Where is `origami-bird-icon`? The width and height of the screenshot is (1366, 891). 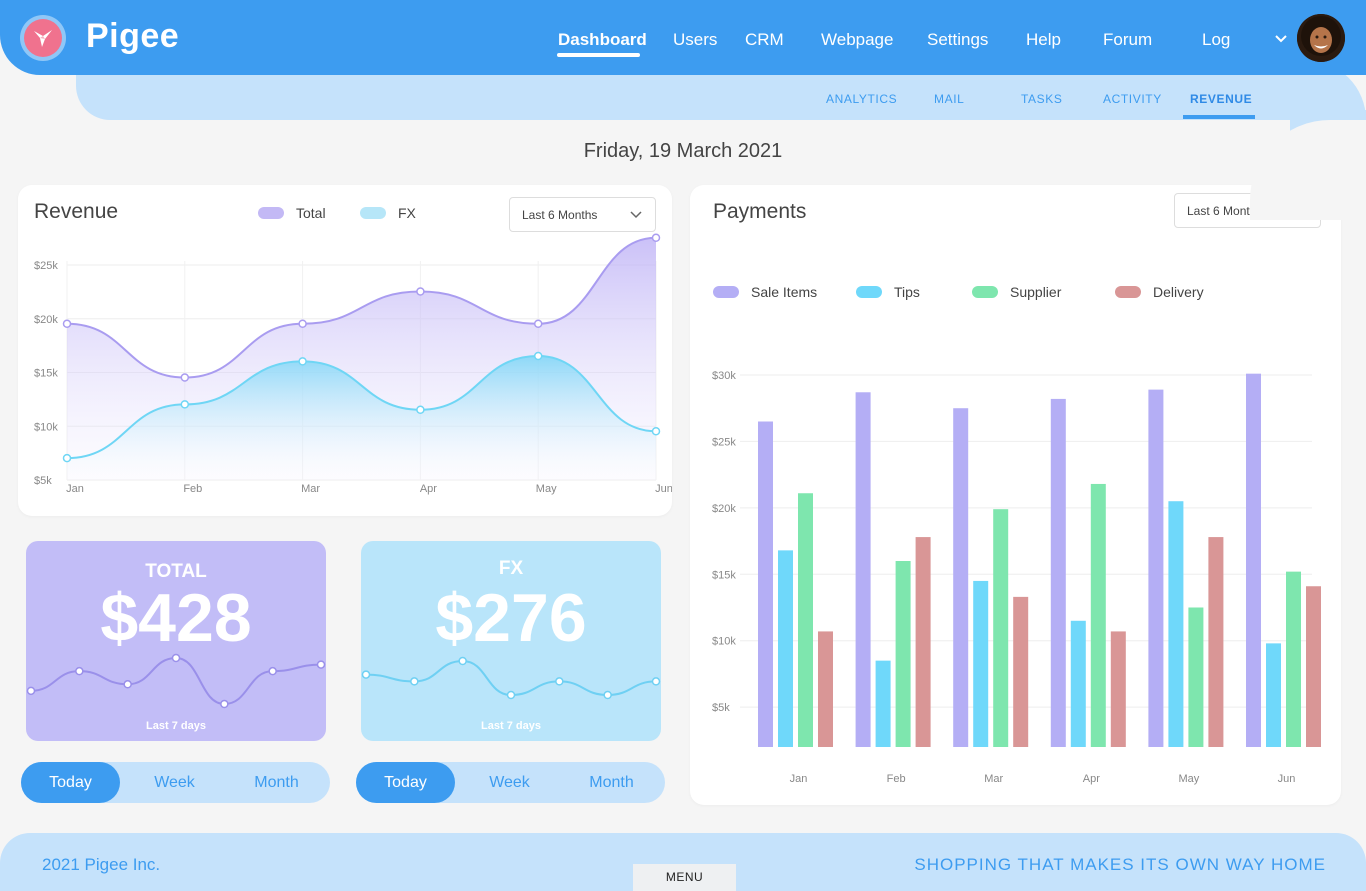
origami-bird-icon is located at coordinates (43, 38).